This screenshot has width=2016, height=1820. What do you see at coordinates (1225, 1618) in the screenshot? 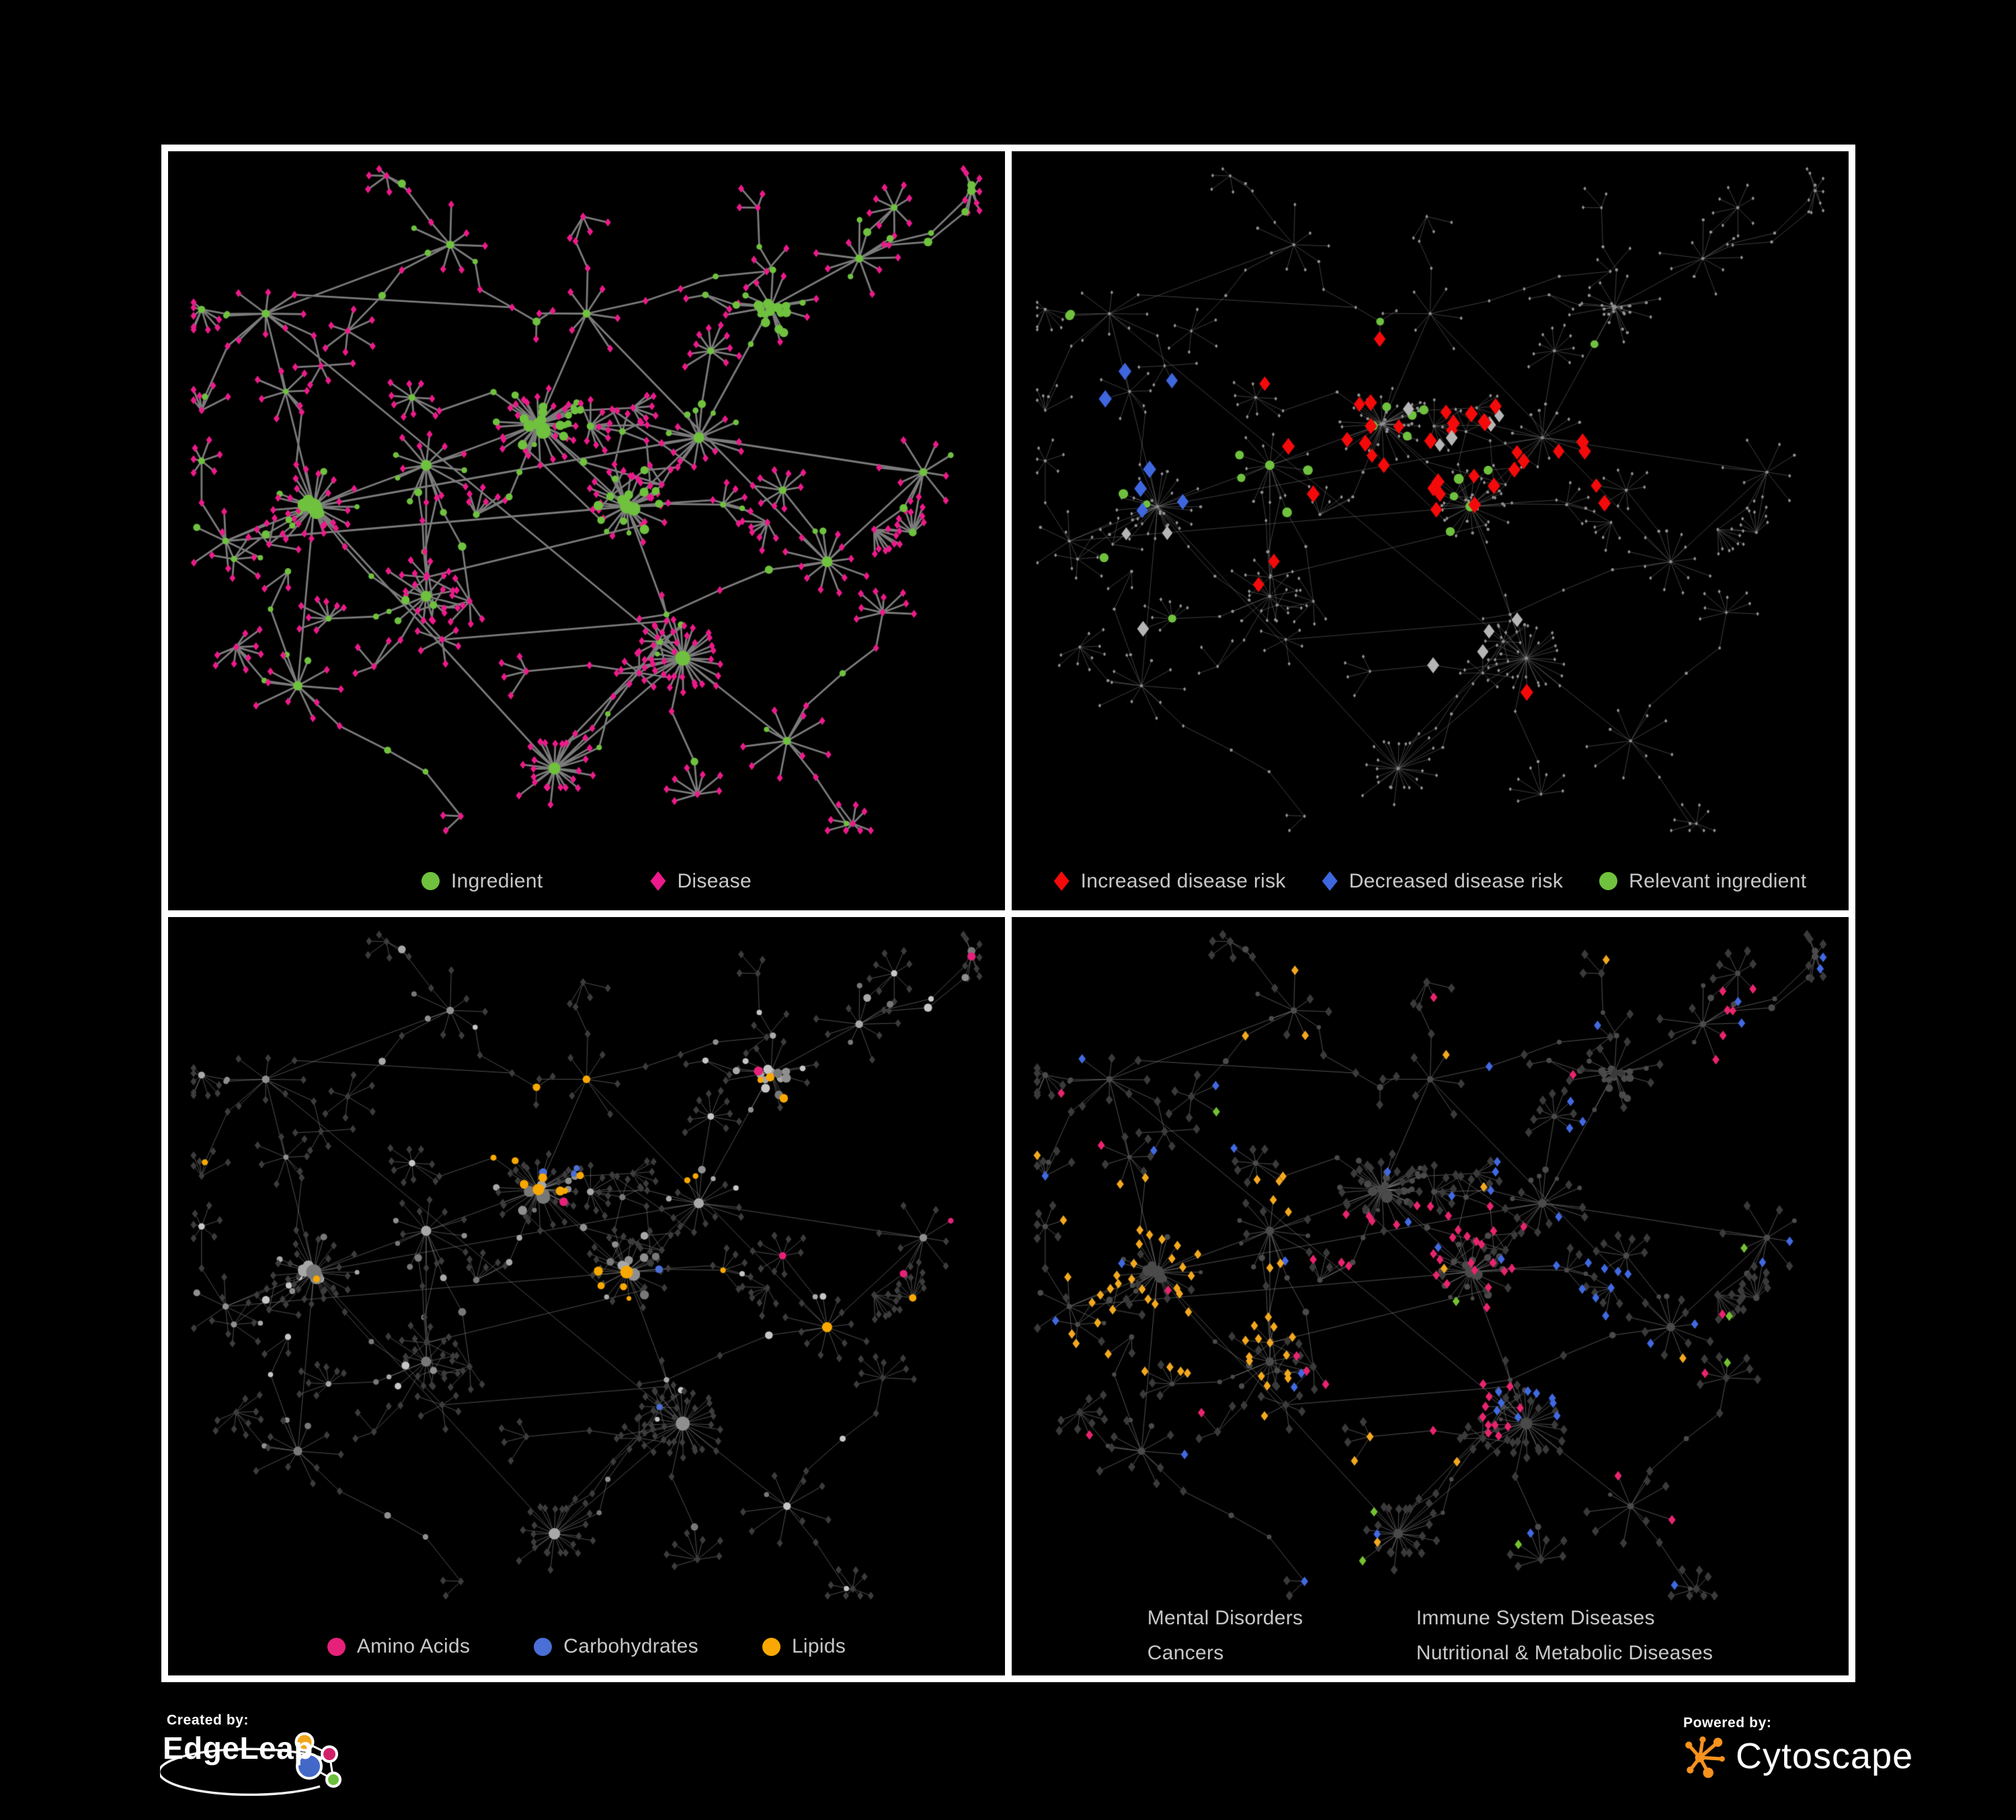
I see `legend-label: Mental Disorders` at bounding box center [1225, 1618].